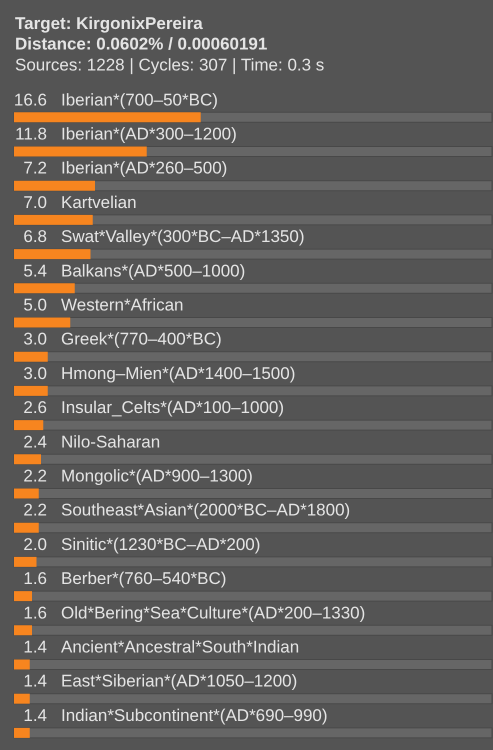 This screenshot has width=493, height=750. Describe the element at coordinates (205, 510) in the screenshot. I see `y-tick-label: Southeast*Asian*(2000*BC–AD*1800)` at that location.